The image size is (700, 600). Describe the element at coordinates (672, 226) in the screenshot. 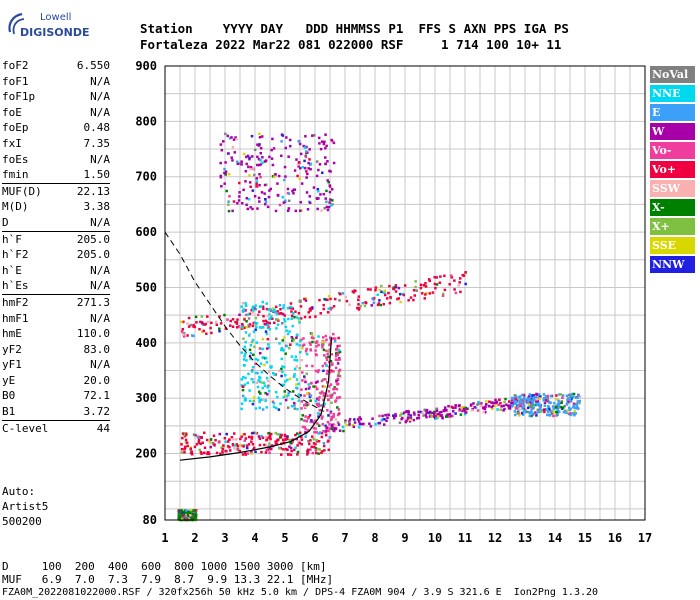

I see `legend-entry: X+` at that location.